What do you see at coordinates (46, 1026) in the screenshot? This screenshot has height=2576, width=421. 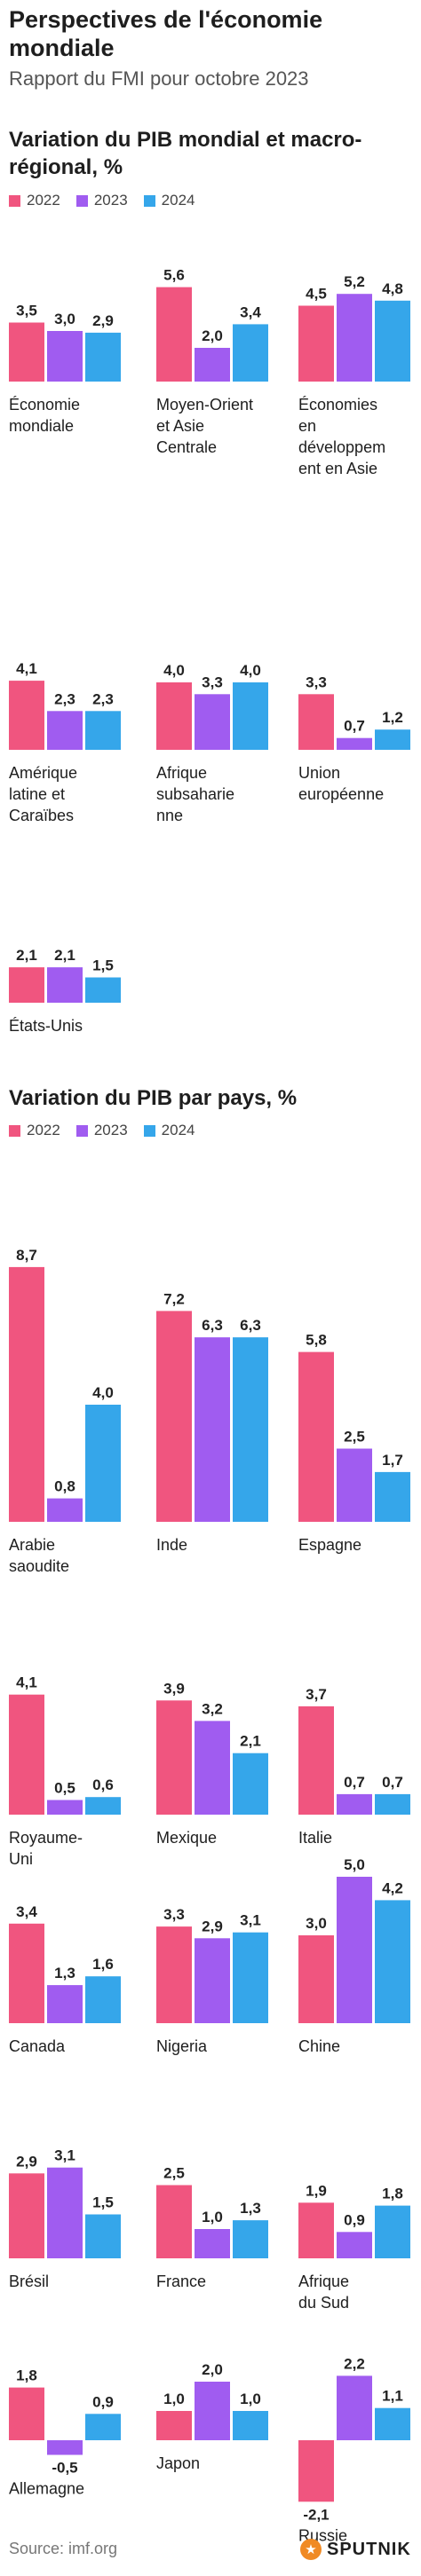 I see `category-label-etats-unis: États-Unis` at bounding box center [46, 1026].